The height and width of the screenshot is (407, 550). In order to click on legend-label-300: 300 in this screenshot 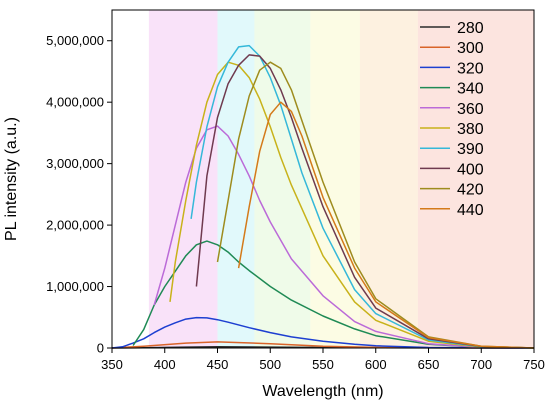, I will do `click(470, 48)`.